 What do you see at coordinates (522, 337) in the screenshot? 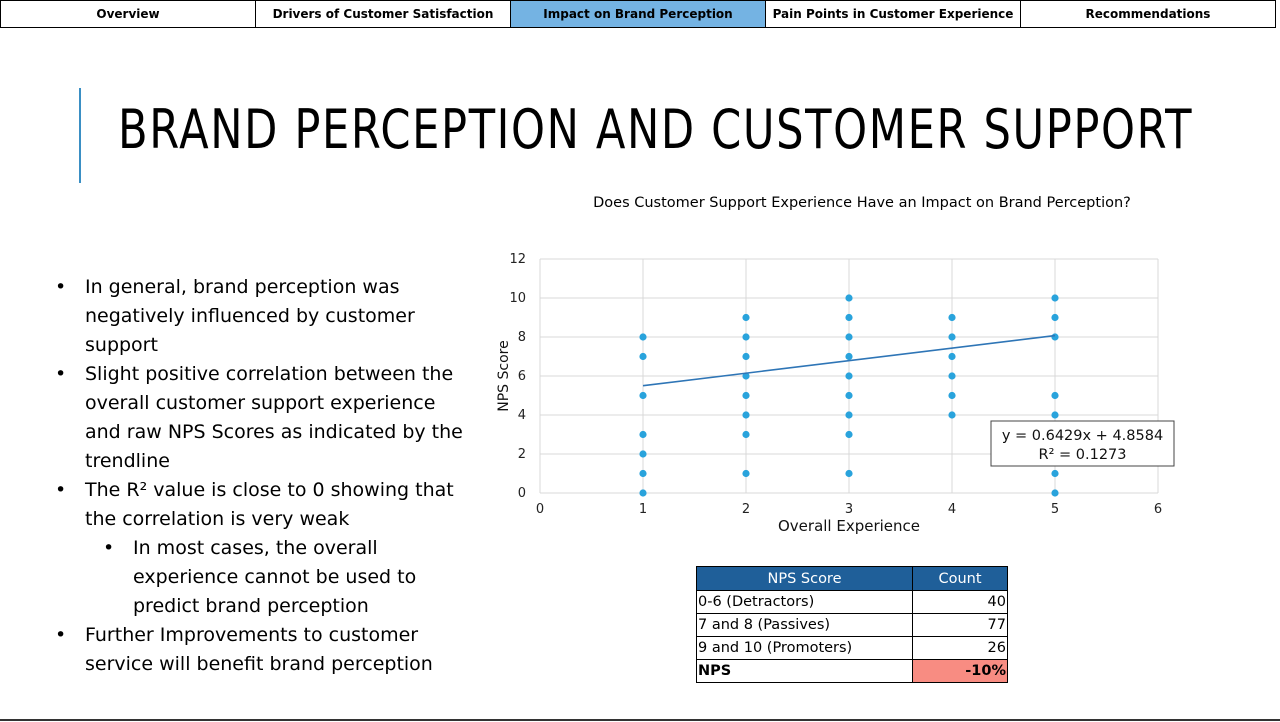
I see `y-tick-label: 8` at bounding box center [522, 337].